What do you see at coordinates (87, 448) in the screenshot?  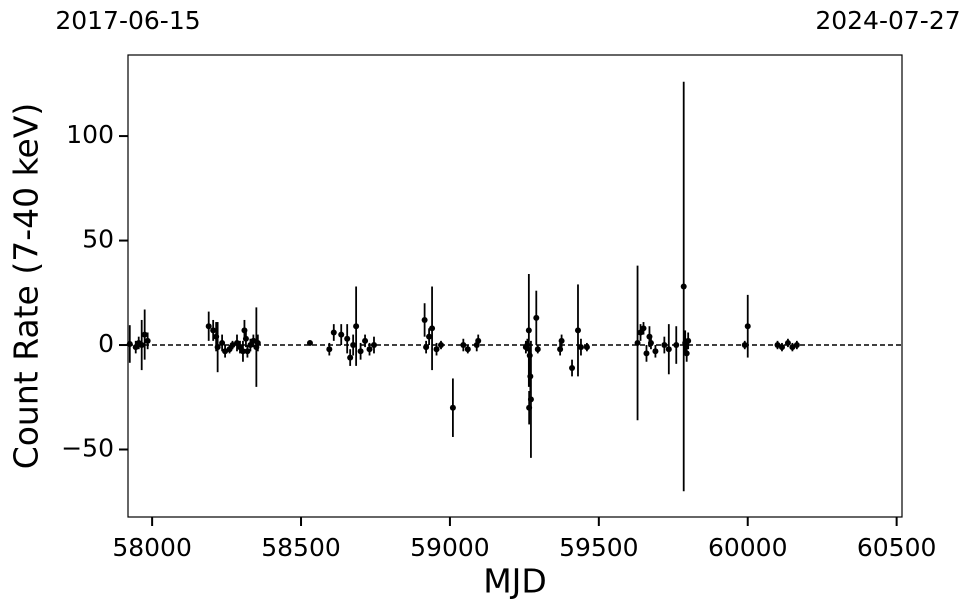 I see `y-tick-label: −50` at bounding box center [87, 448].